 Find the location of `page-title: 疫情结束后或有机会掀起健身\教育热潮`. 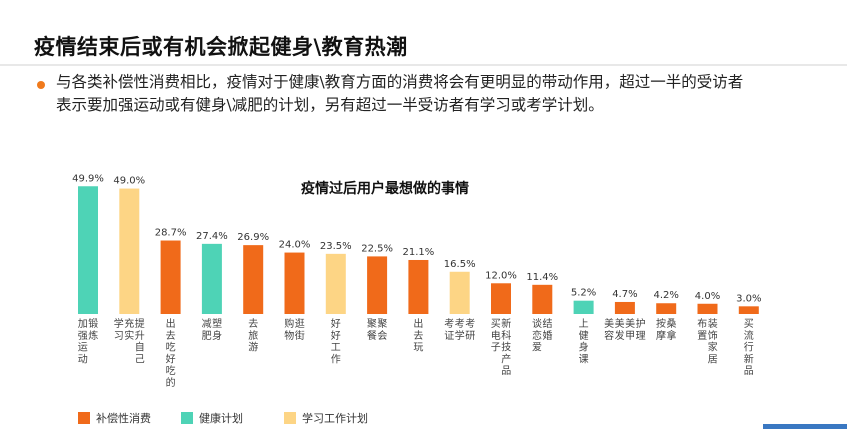

page-title: 疫情结束后或有机会掀起健身\教育热潮 is located at coordinates (221, 47).